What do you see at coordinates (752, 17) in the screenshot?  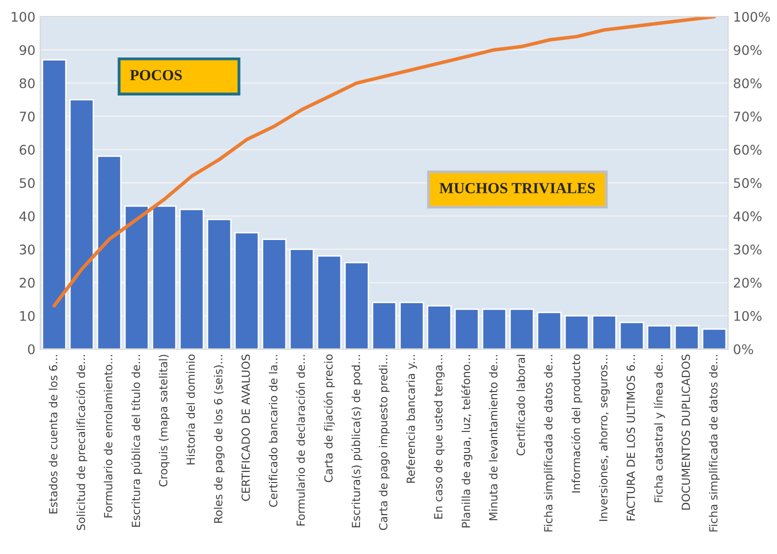 I see `y2-tick-label: 100%` at bounding box center [752, 17].